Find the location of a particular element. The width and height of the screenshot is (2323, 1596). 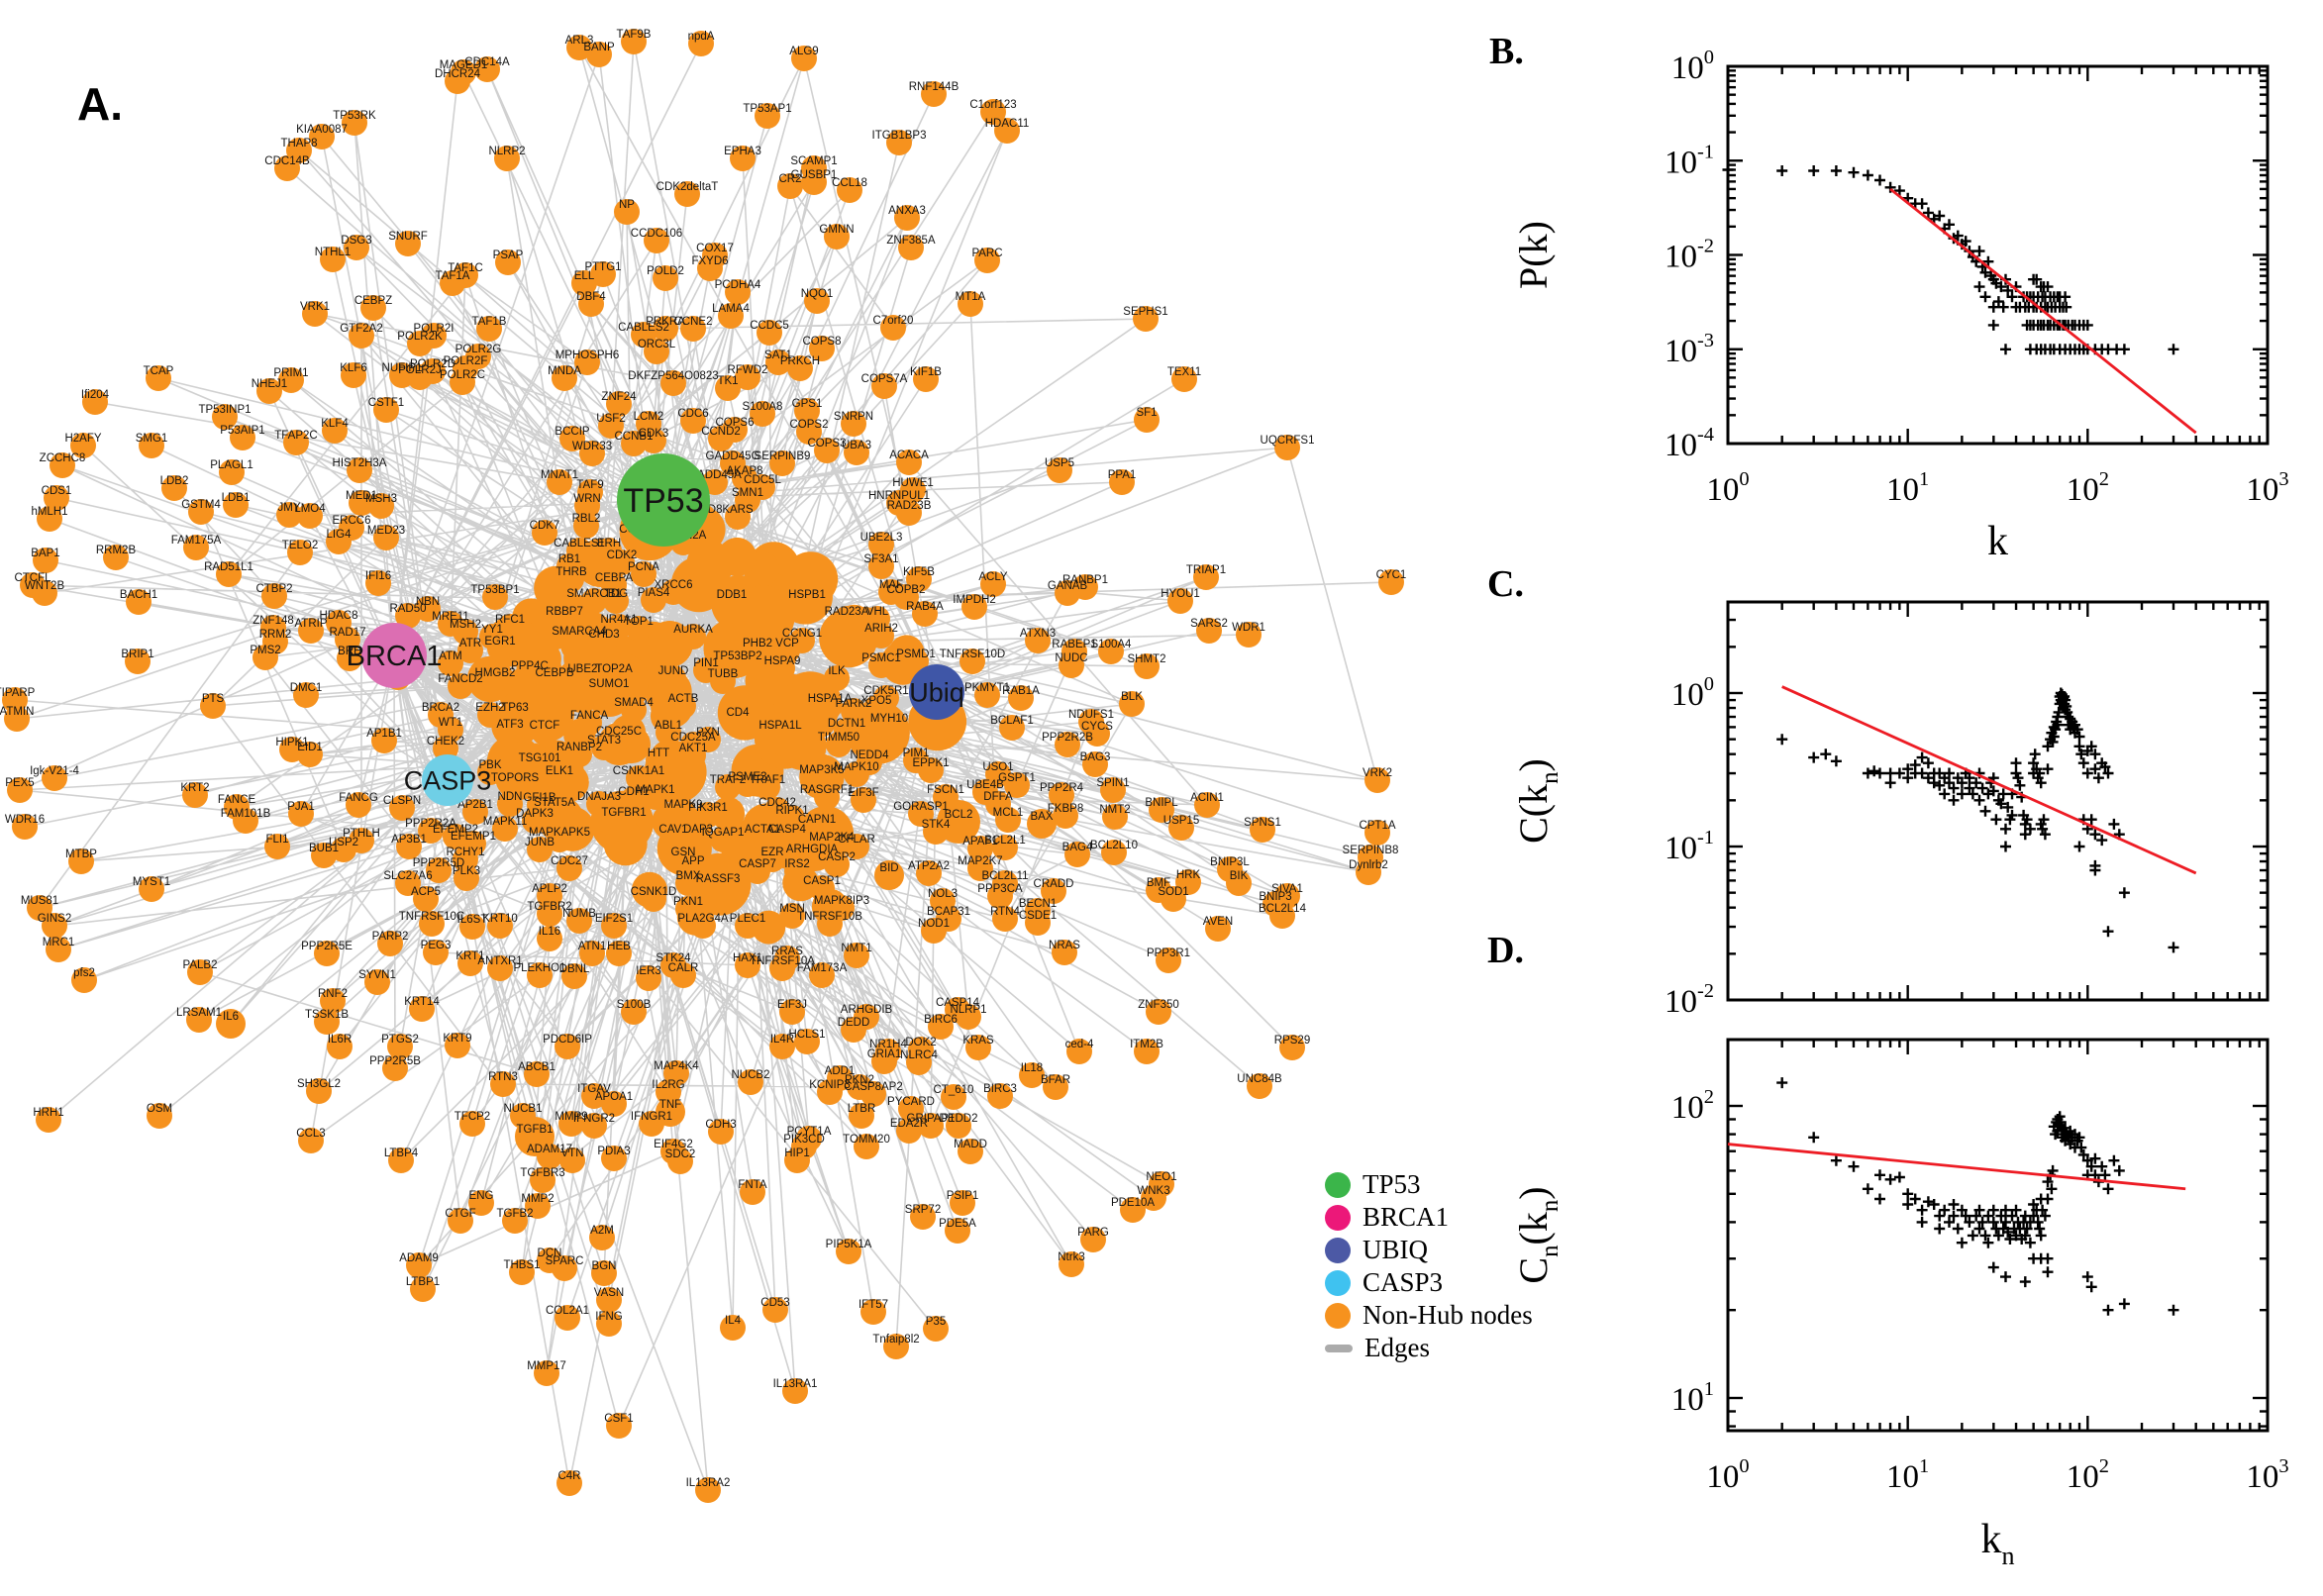

node-label: AP1B1 is located at coordinates (384, 734).